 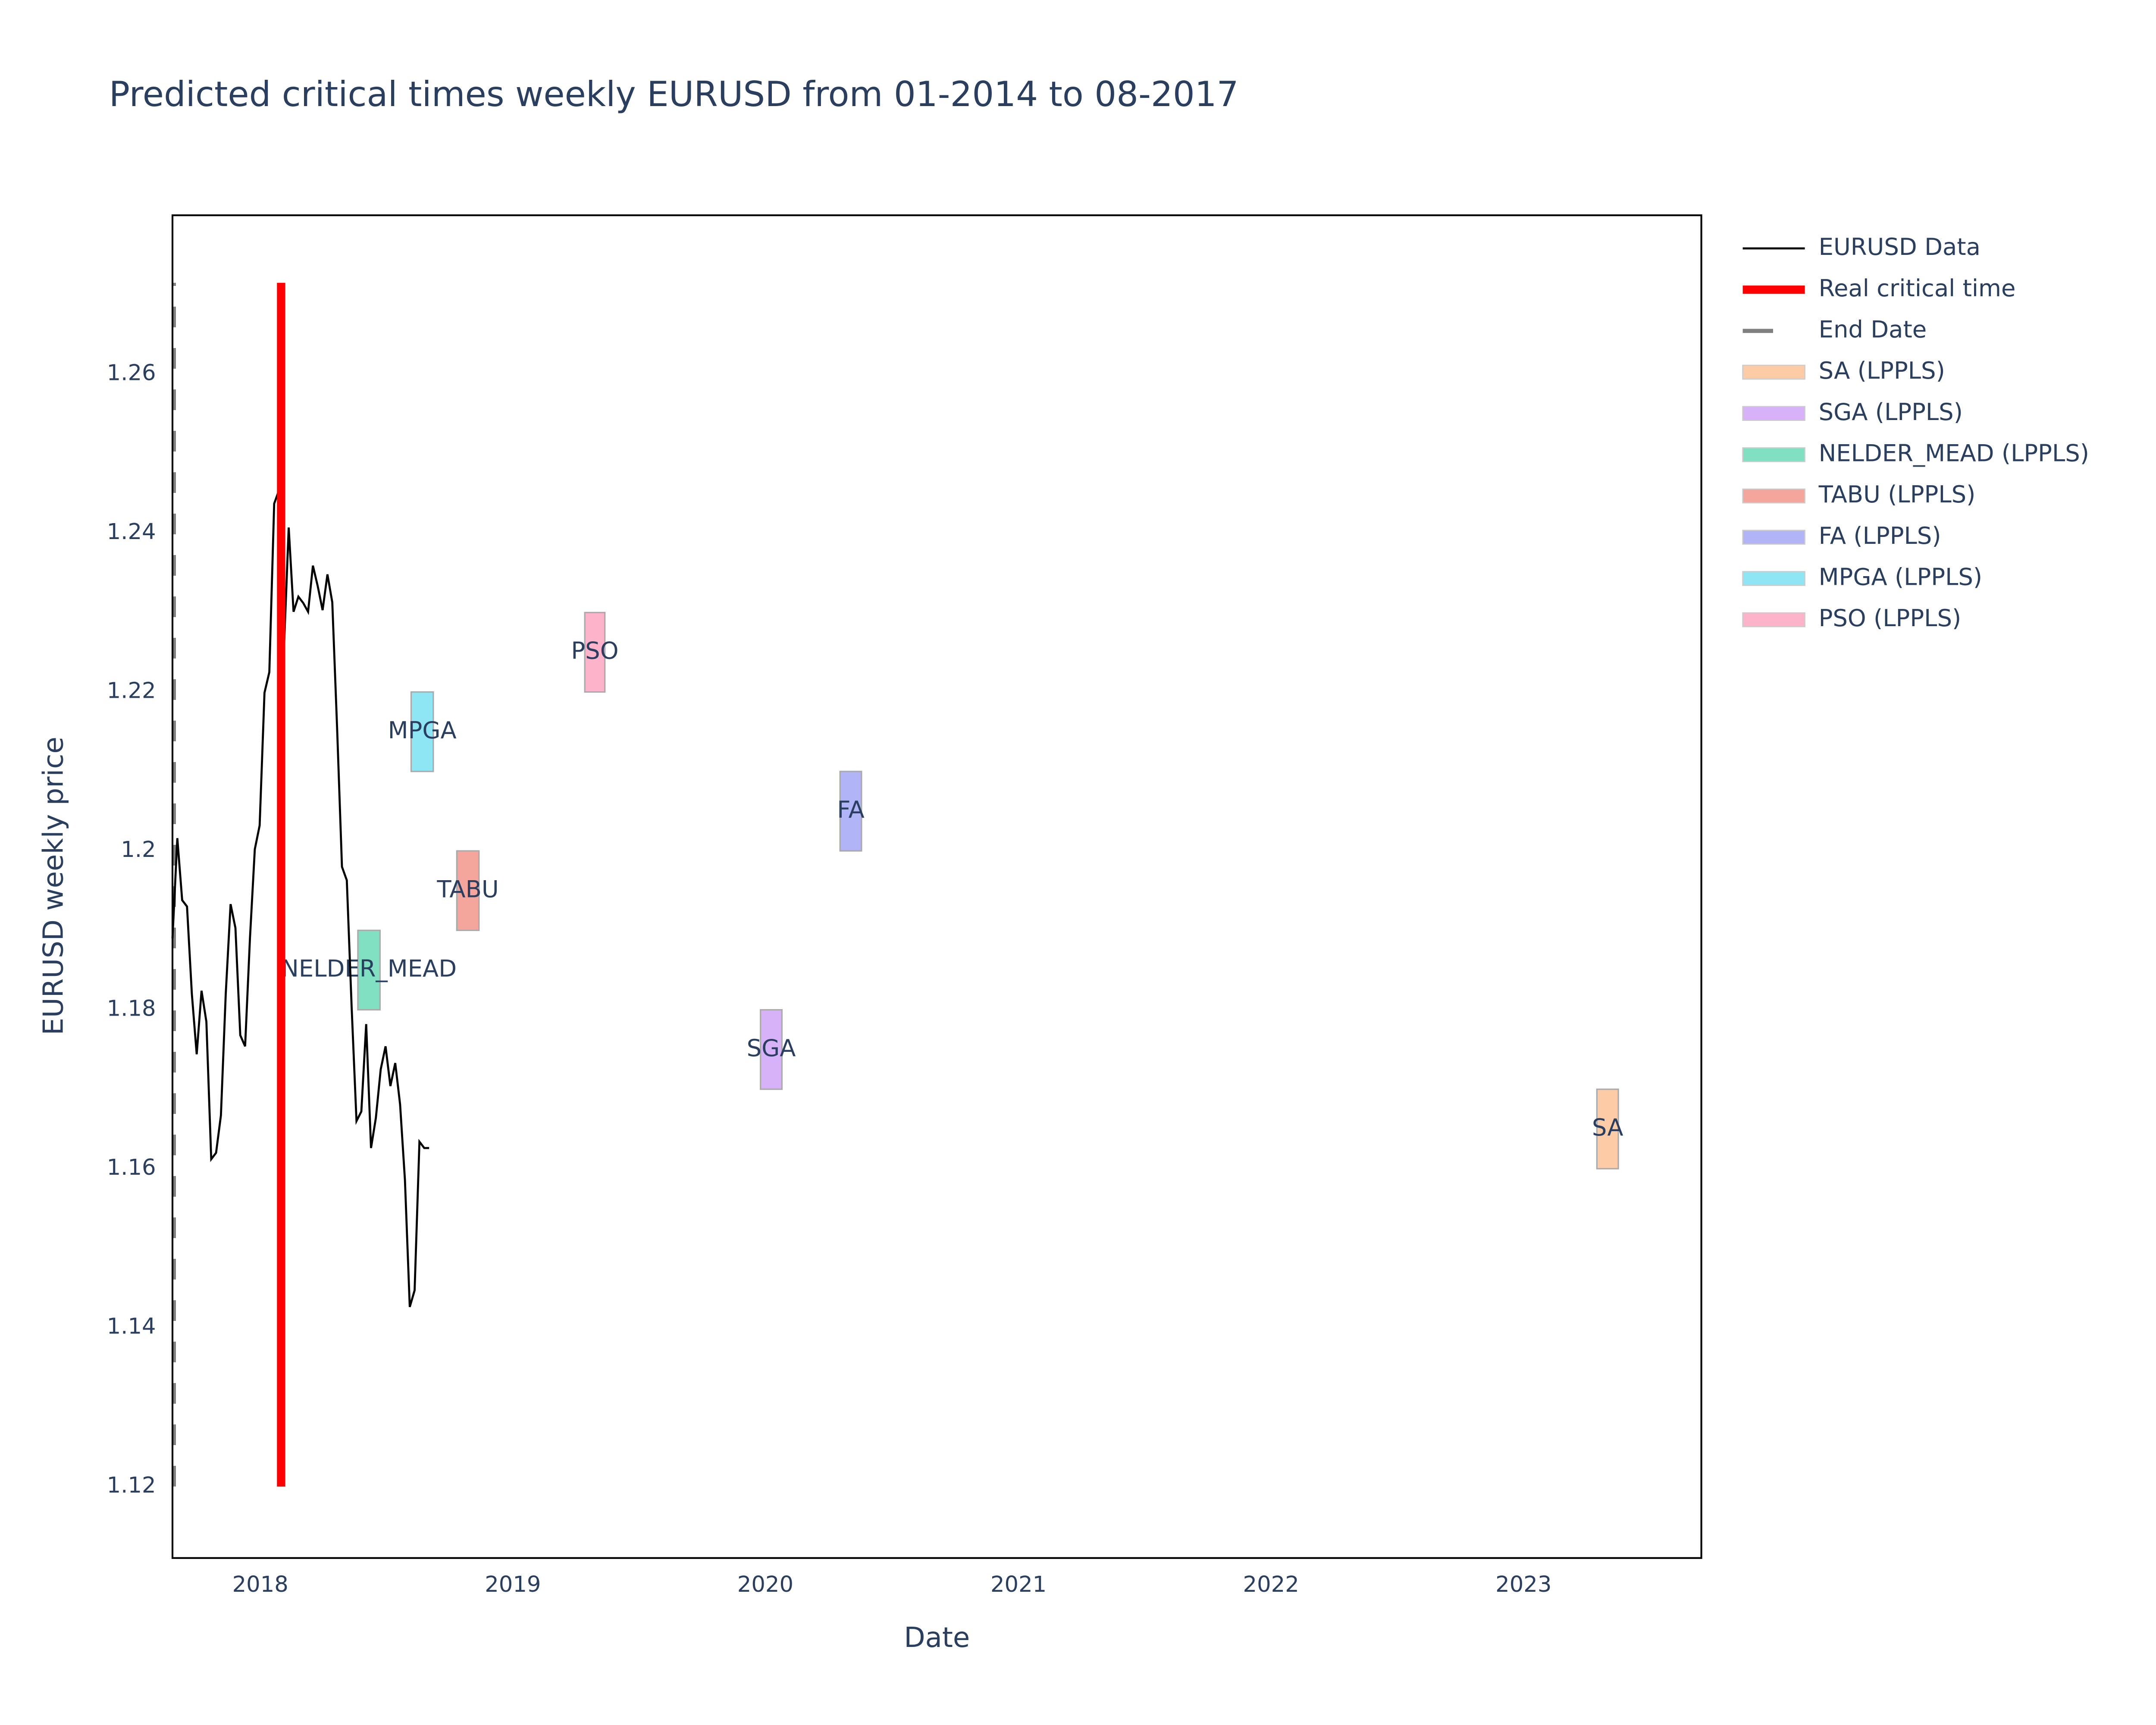 What do you see at coordinates (937, 1638) in the screenshot?
I see `x-axis-title: Date` at bounding box center [937, 1638].